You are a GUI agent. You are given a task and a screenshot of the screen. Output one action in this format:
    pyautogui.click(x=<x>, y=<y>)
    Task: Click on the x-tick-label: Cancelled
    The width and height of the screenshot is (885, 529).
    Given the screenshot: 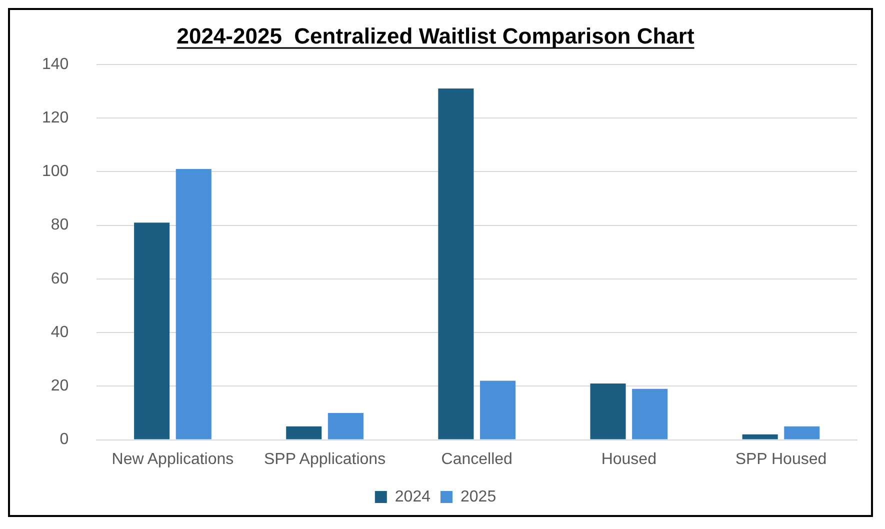 What is the action you would take?
    pyautogui.click(x=476, y=459)
    